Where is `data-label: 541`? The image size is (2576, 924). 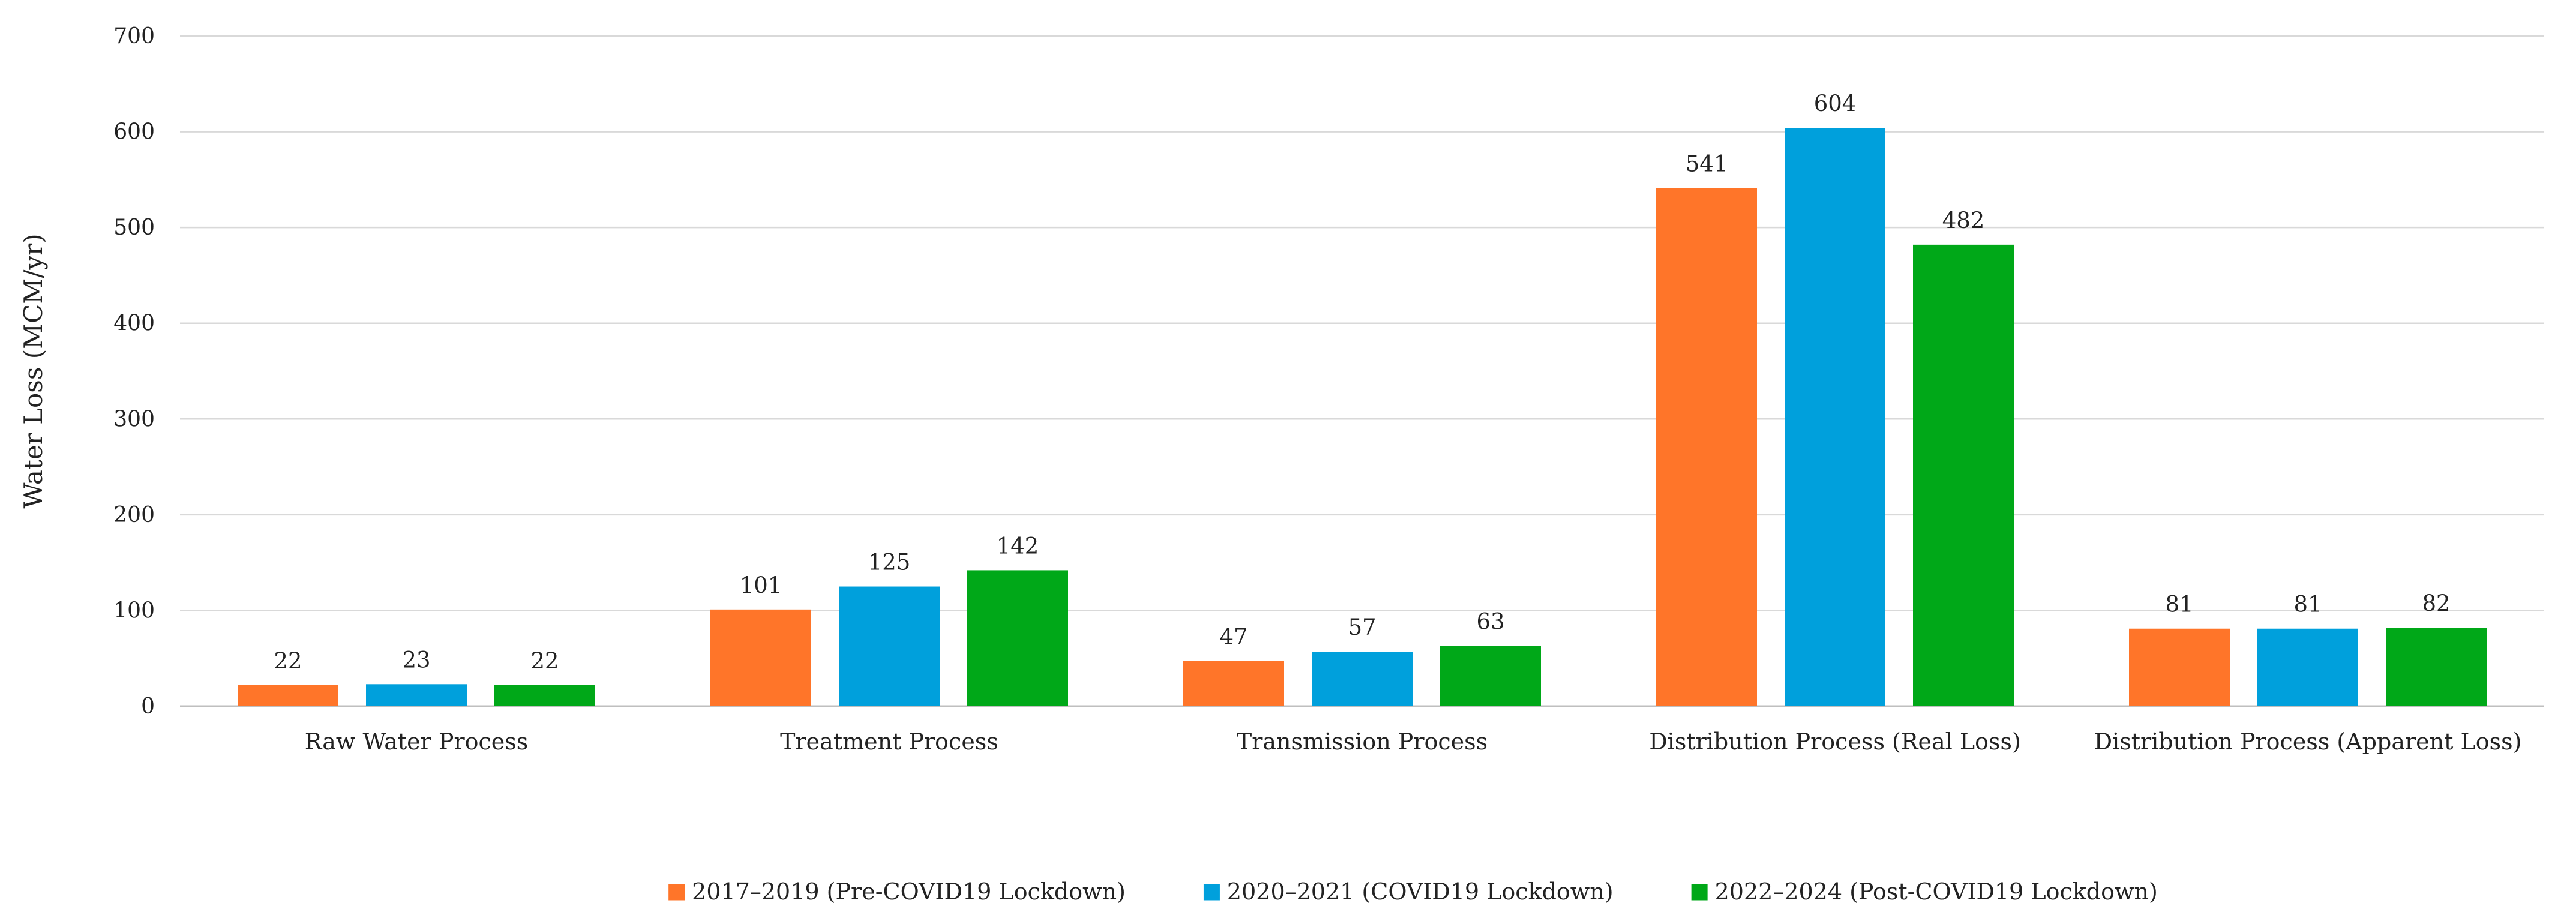 data-label: 541 is located at coordinates (1707, 164).